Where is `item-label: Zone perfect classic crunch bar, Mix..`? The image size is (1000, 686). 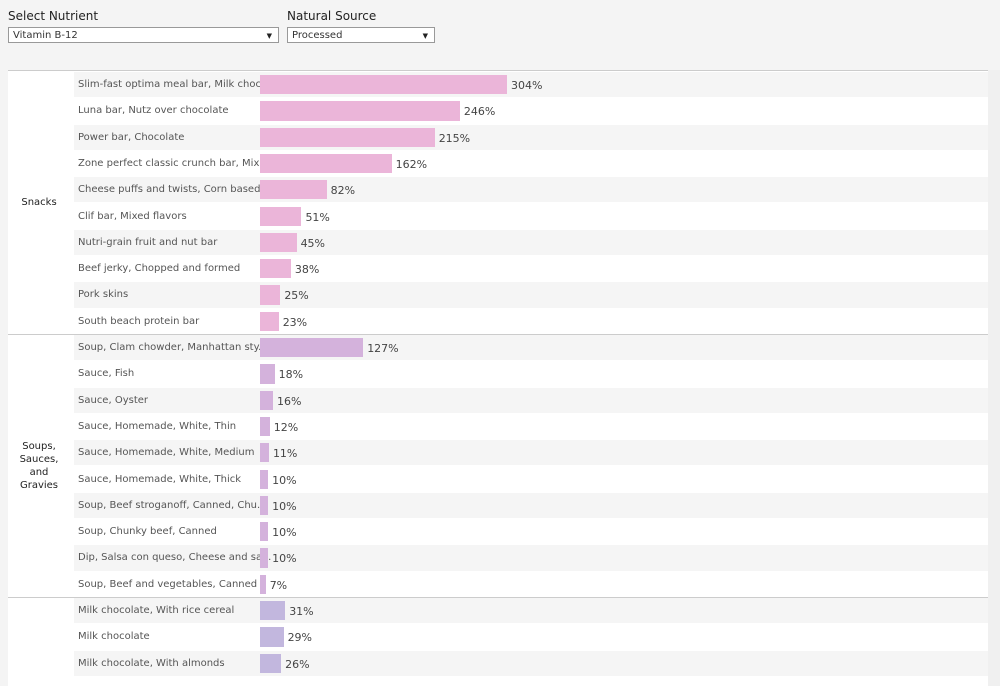 item-label: Zone perfect classic crunch bar, Mix.. is located at coordinates (172, 163).